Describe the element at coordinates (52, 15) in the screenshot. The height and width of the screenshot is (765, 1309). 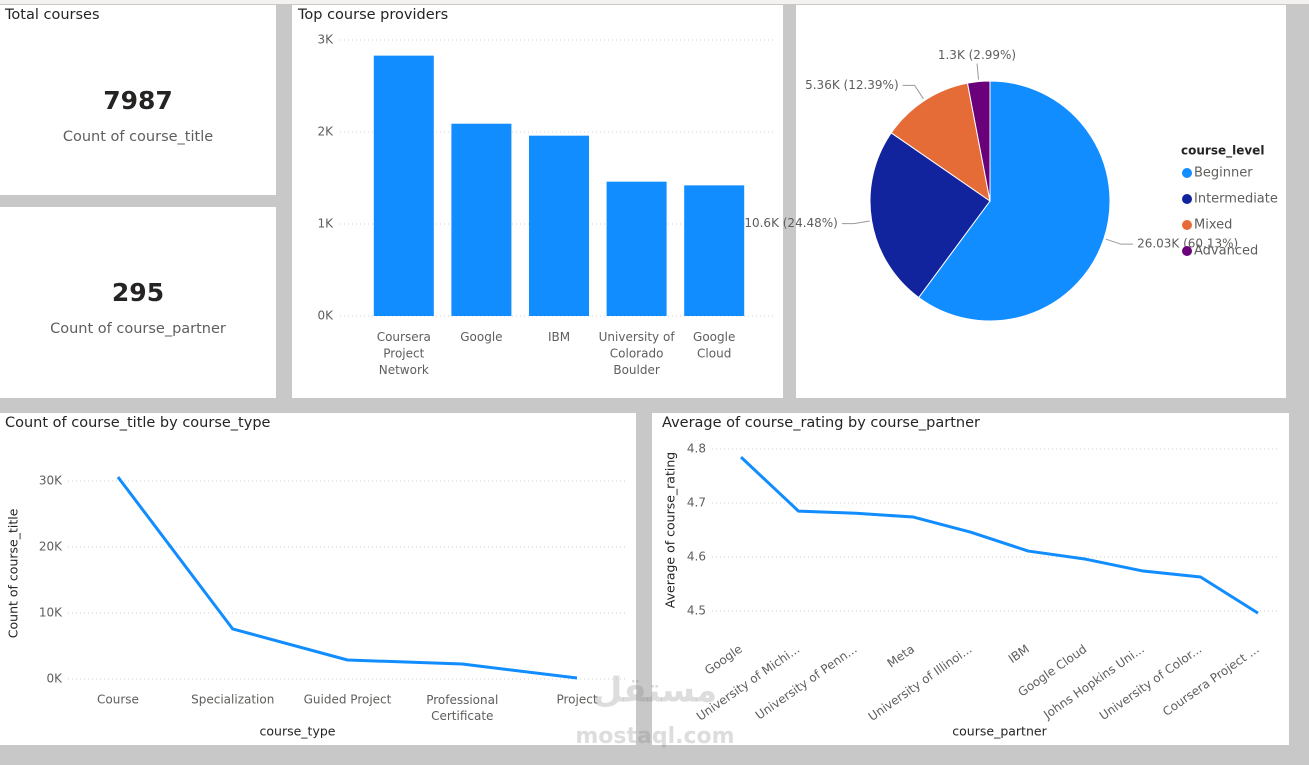
I see `card-title: Total courses` at that location.